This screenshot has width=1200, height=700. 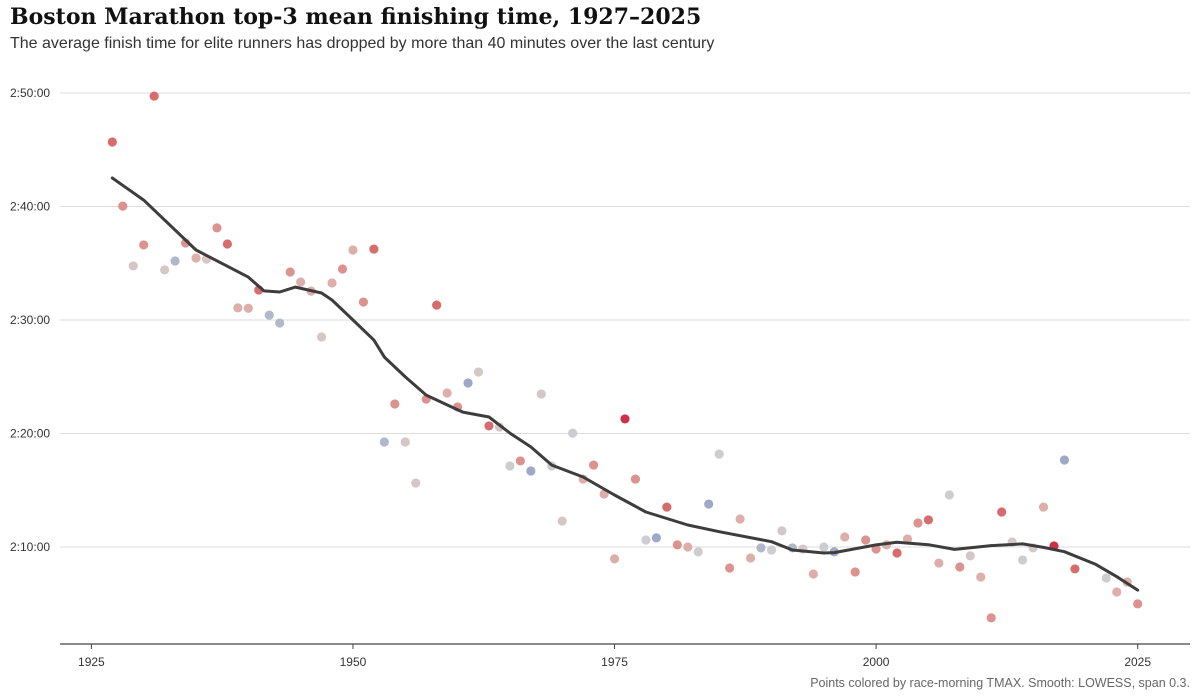 I want to click on data-point-1938, so click(x=227, y=244).